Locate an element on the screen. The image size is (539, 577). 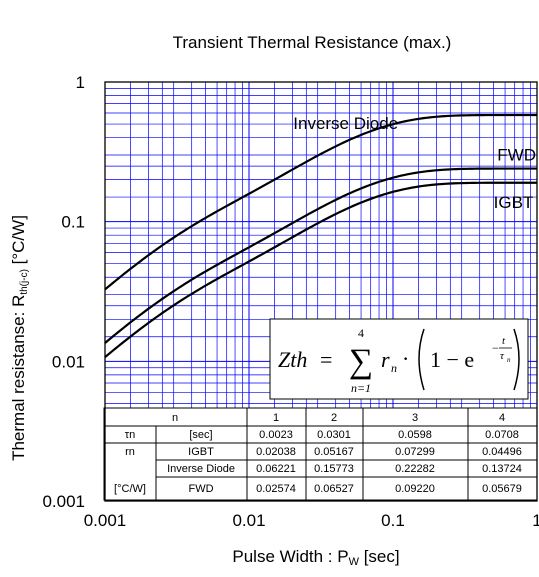
series-label-inverse-diode: Inverse Diode is located at coordinates (345, 123).